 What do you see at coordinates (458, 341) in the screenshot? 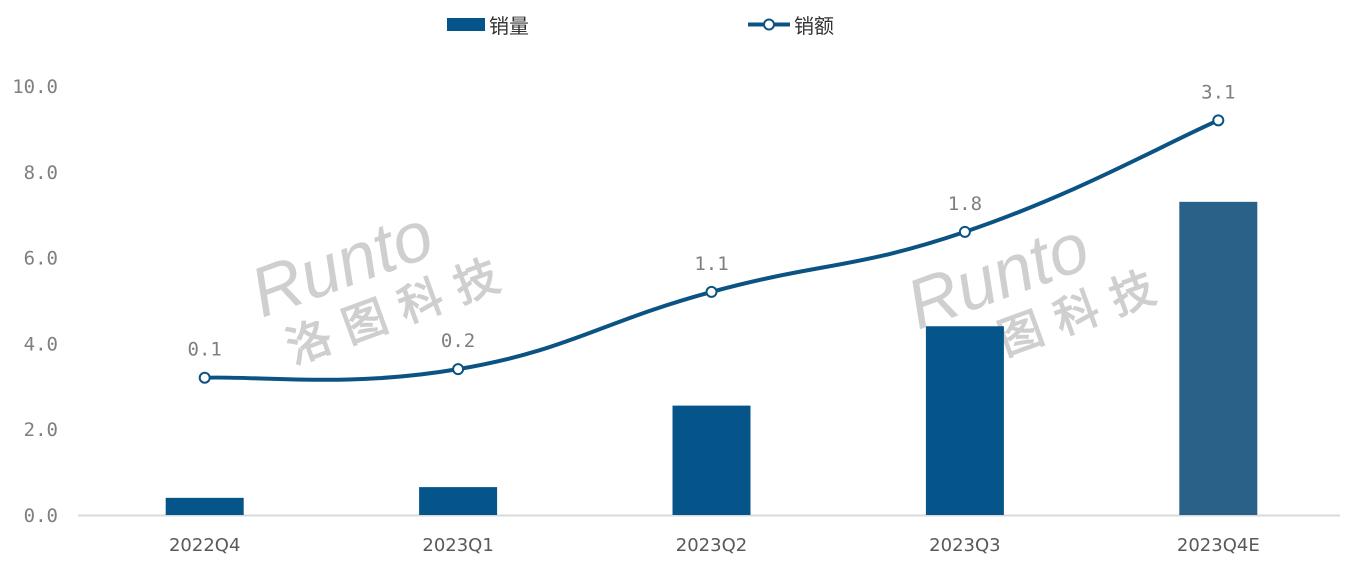
I see `line-data-label: 0.2` at bounding box center [458, 341].